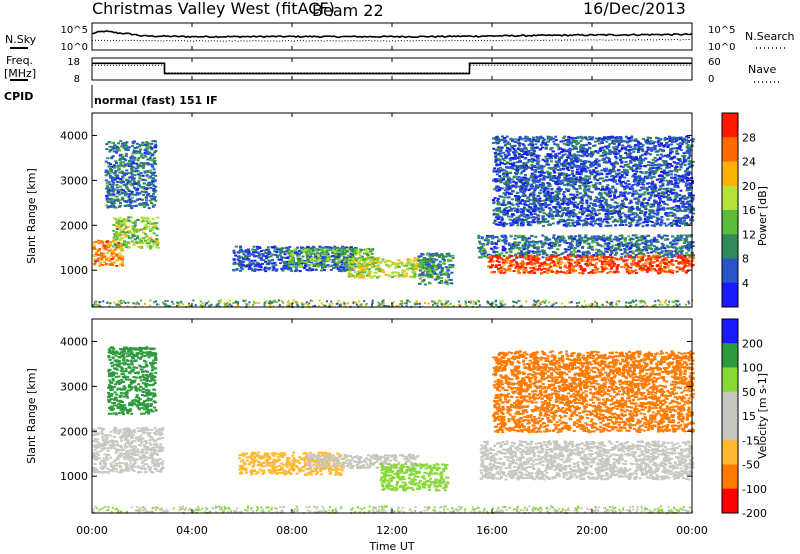 Image resolution: width=800 pixels, height=554 pixels. Describe the element at coordinates (74, 47) in the screenshot. I see `noise-left-tick-bottom: 10^0` at that location.